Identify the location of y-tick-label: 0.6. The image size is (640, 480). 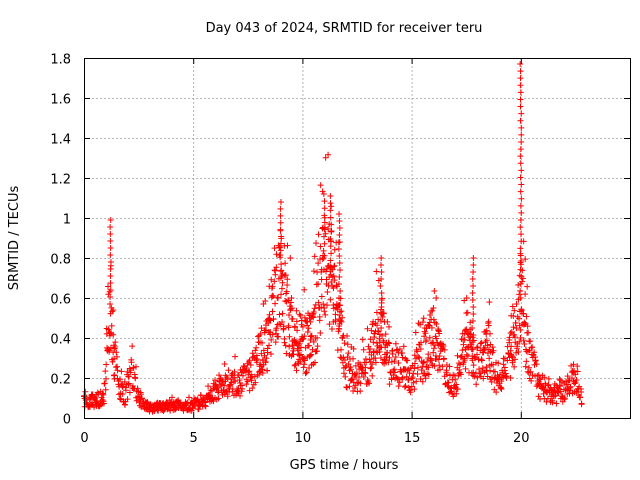
(60, 300).